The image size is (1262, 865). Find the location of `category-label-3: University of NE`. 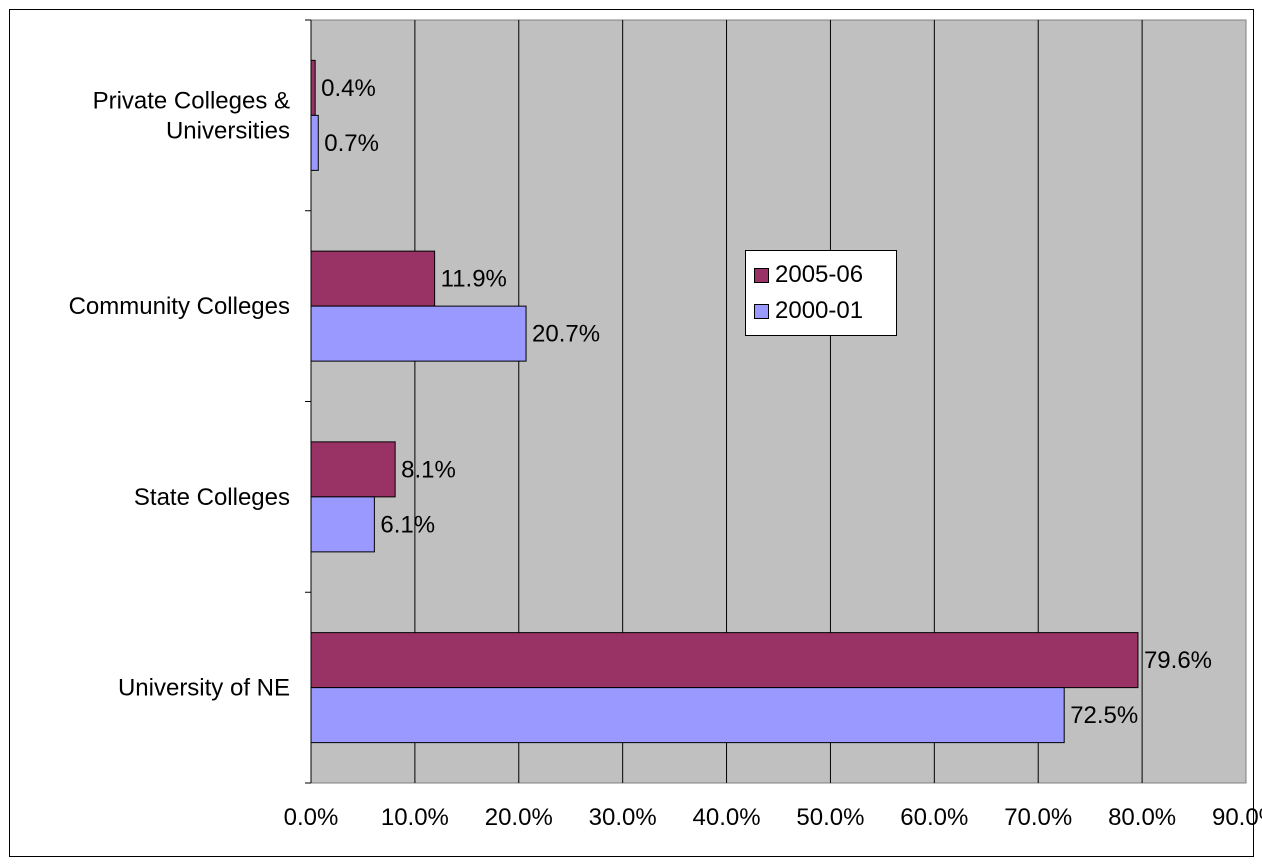

category-label-3: University of NE is located at coordinates (204, 688).